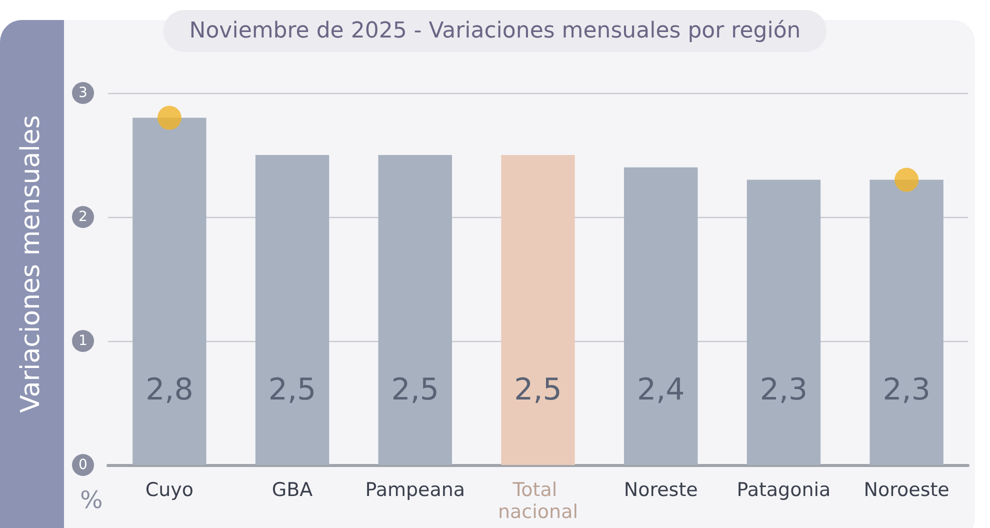 The image size is (990, 528). What do you see at coordinates (661, 390) in the screenshot?
I see `data-label: 2,4` at bounding box center [661, 390].